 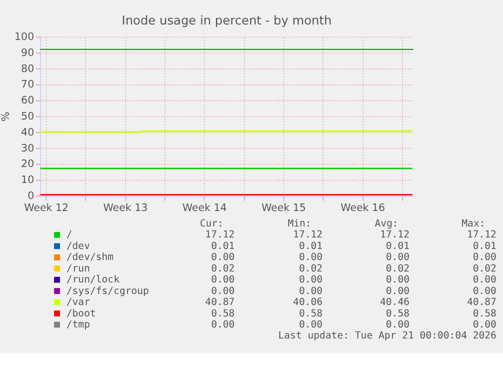 I want to click on legend-label: /dev/shm, so click(x=90, y=258).